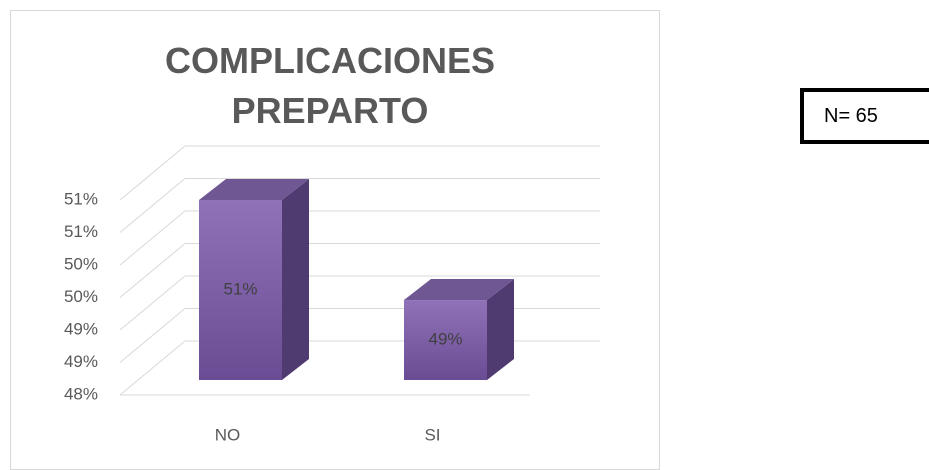 The width and height of the screenshot is (929, 470). I want to click on x-tick-label: NO, so click(228, 434).